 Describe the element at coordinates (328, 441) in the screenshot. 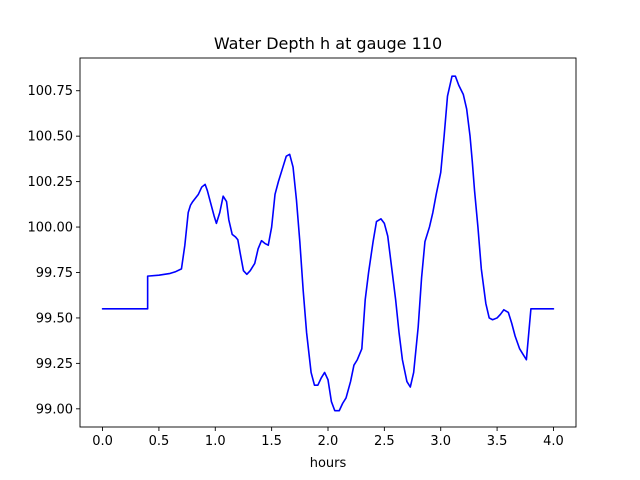

I see `x-tick-label: 2.0` at that location.